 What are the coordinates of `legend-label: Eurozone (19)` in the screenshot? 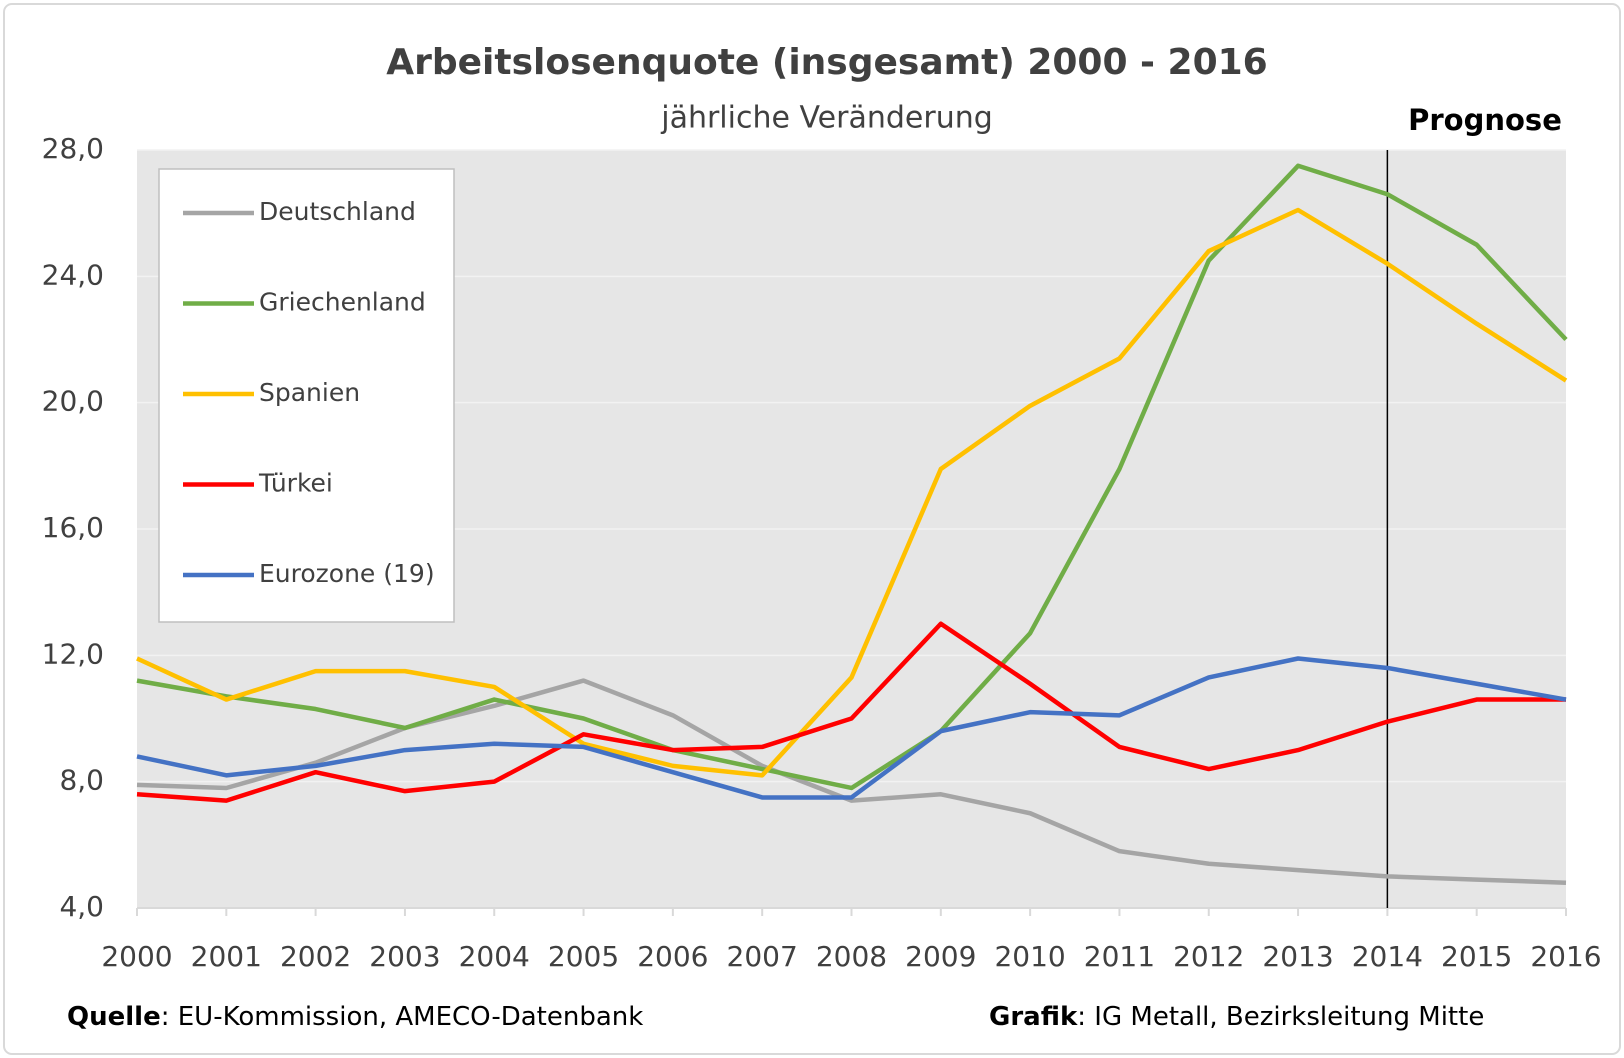 It's located at (347, 573).